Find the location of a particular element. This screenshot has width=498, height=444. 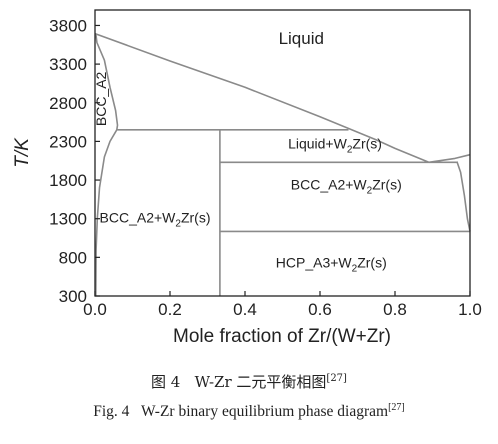

region-label: BCC_A2 is located at coordinates (101, 98).